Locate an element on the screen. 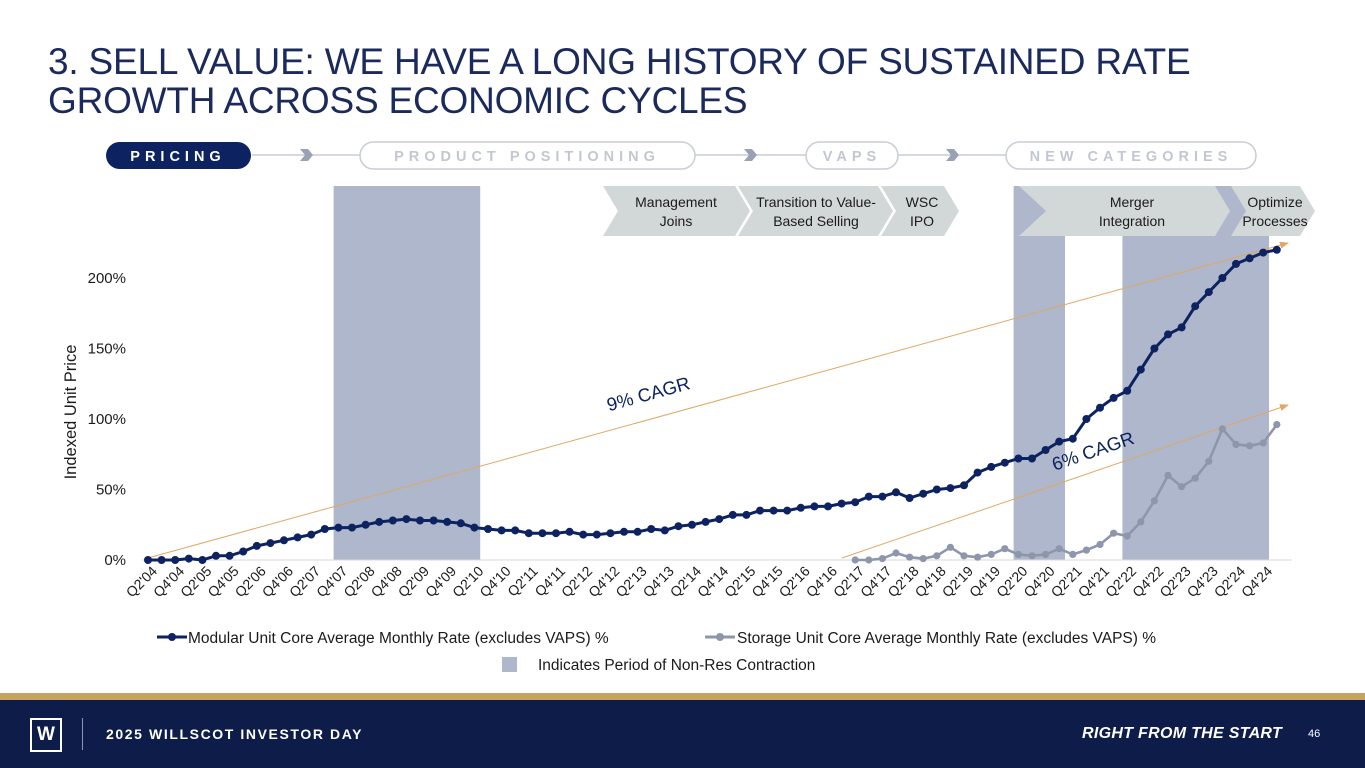  y-tick-label: 150% is located at coordinates (107, 349).